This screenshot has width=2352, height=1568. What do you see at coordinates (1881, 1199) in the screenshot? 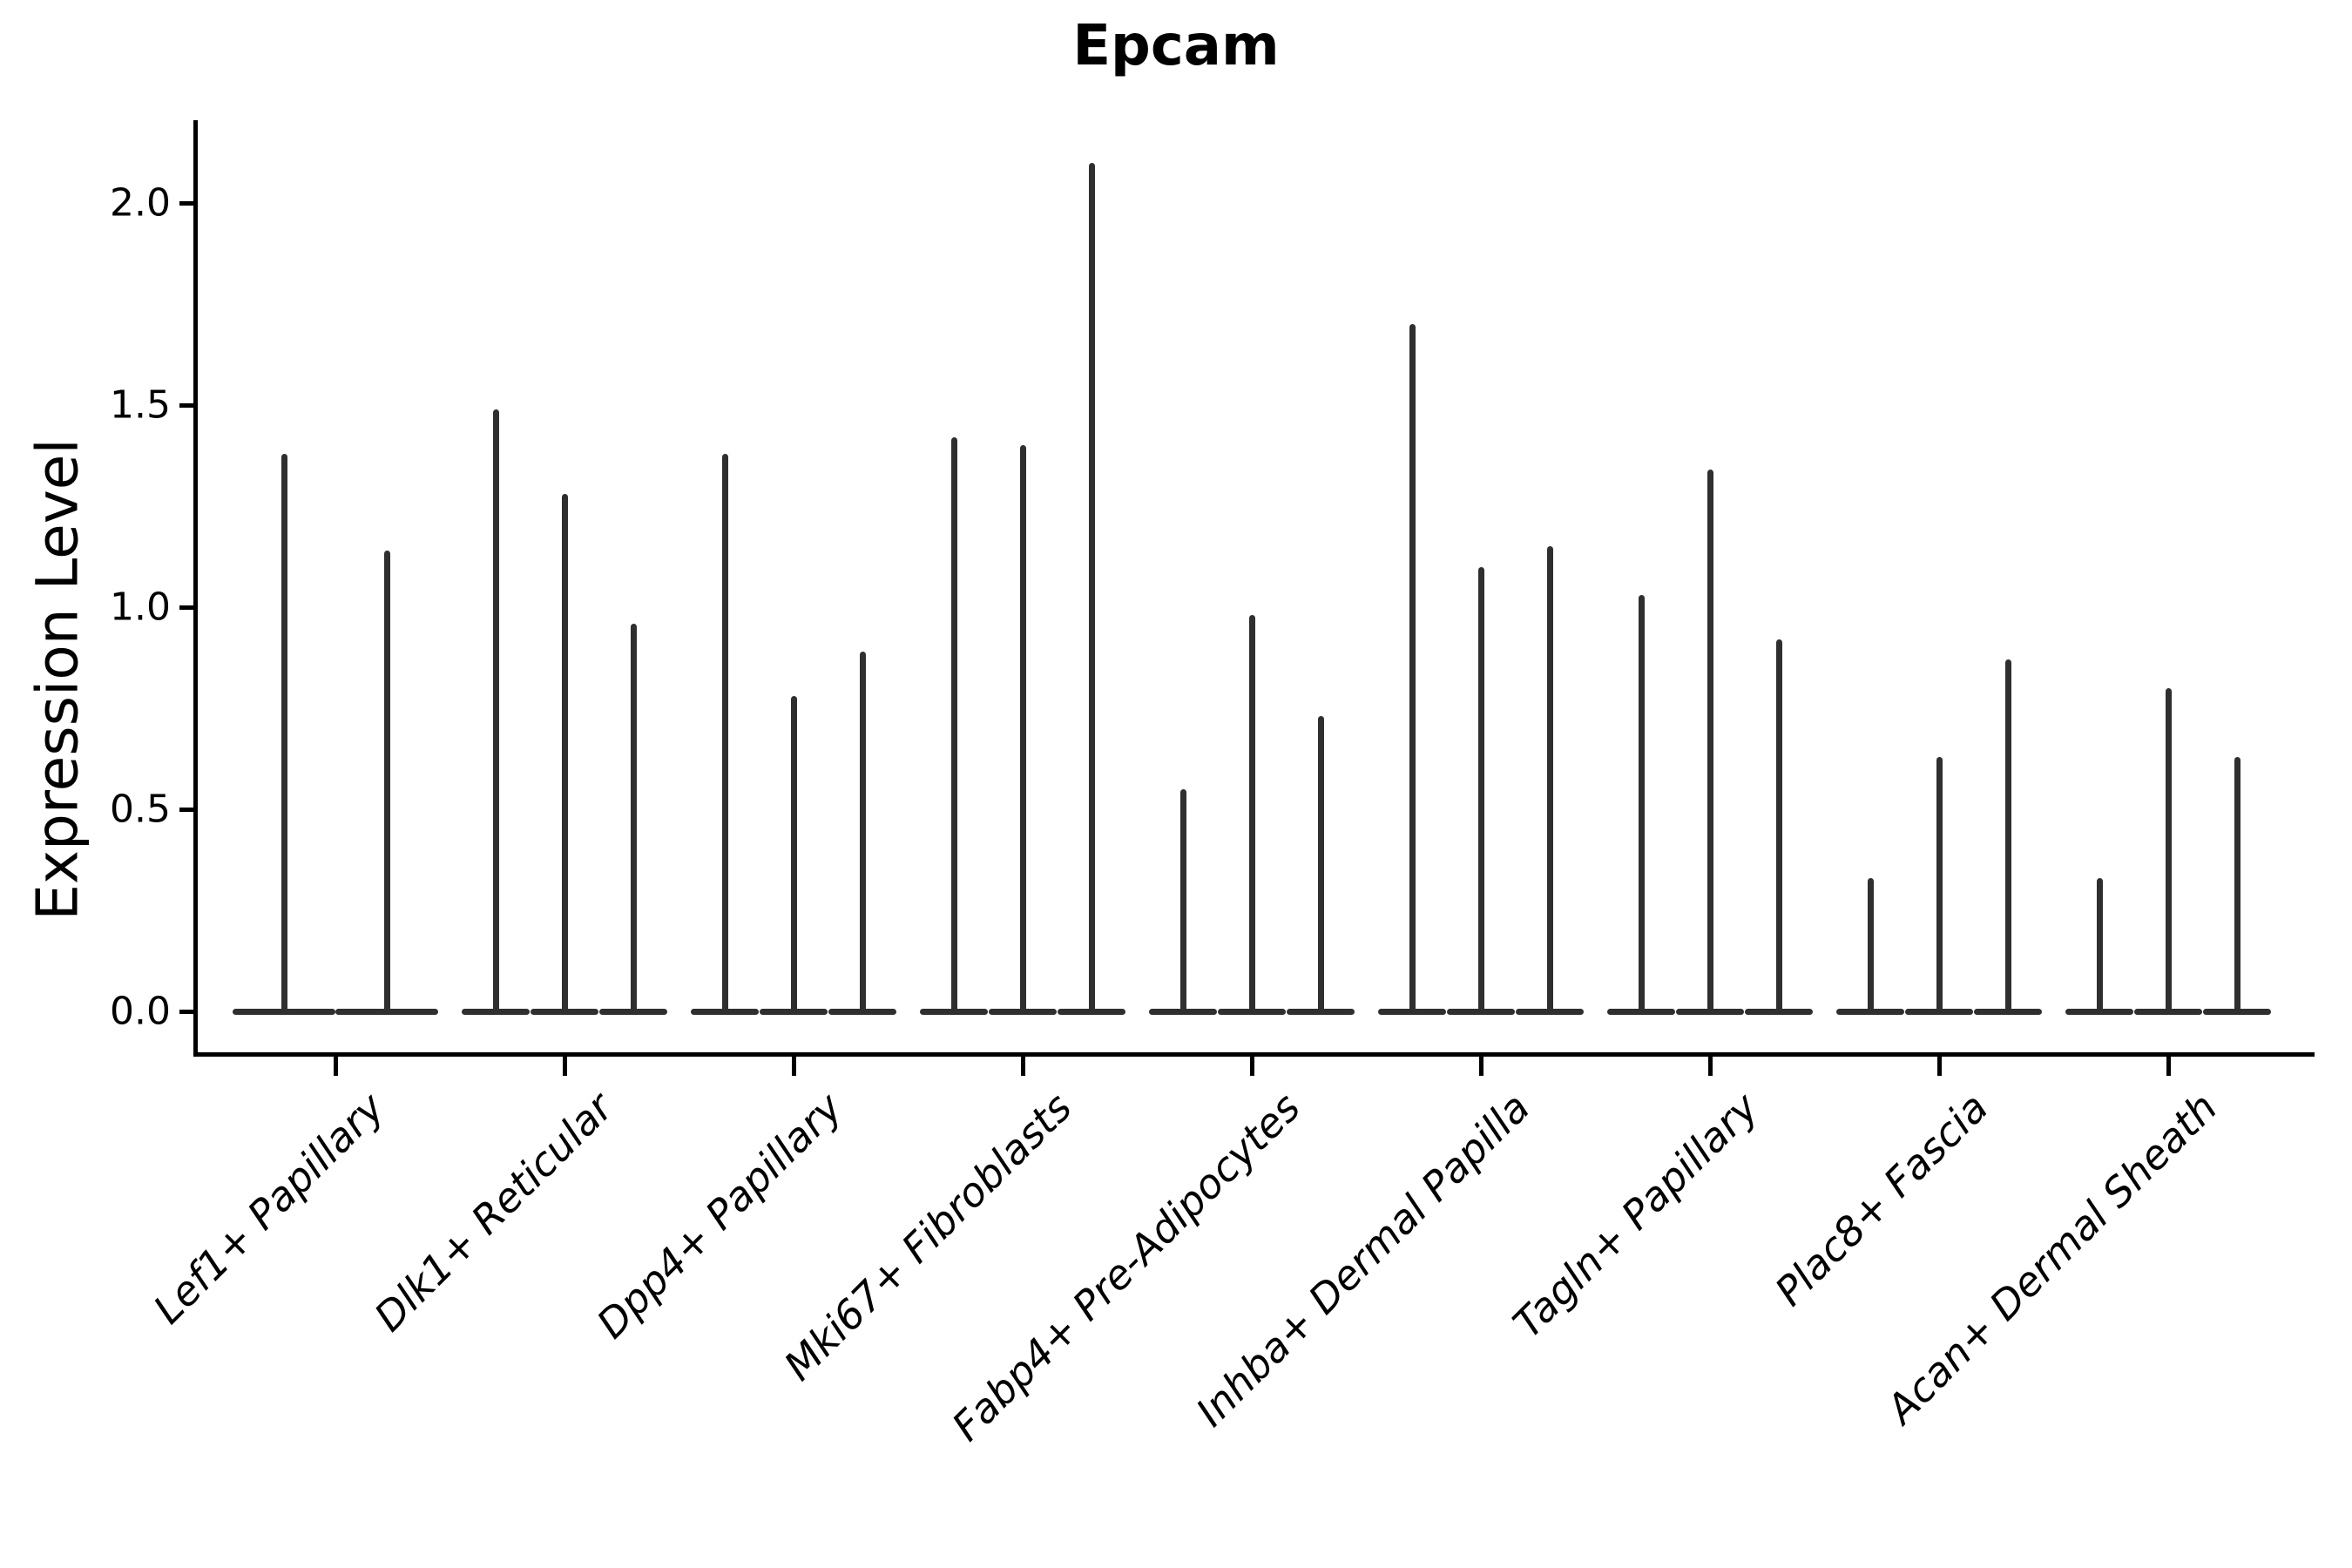
I see `x-tick-label: Plac8+ Fascia` at bounding box center [1881, 1199].